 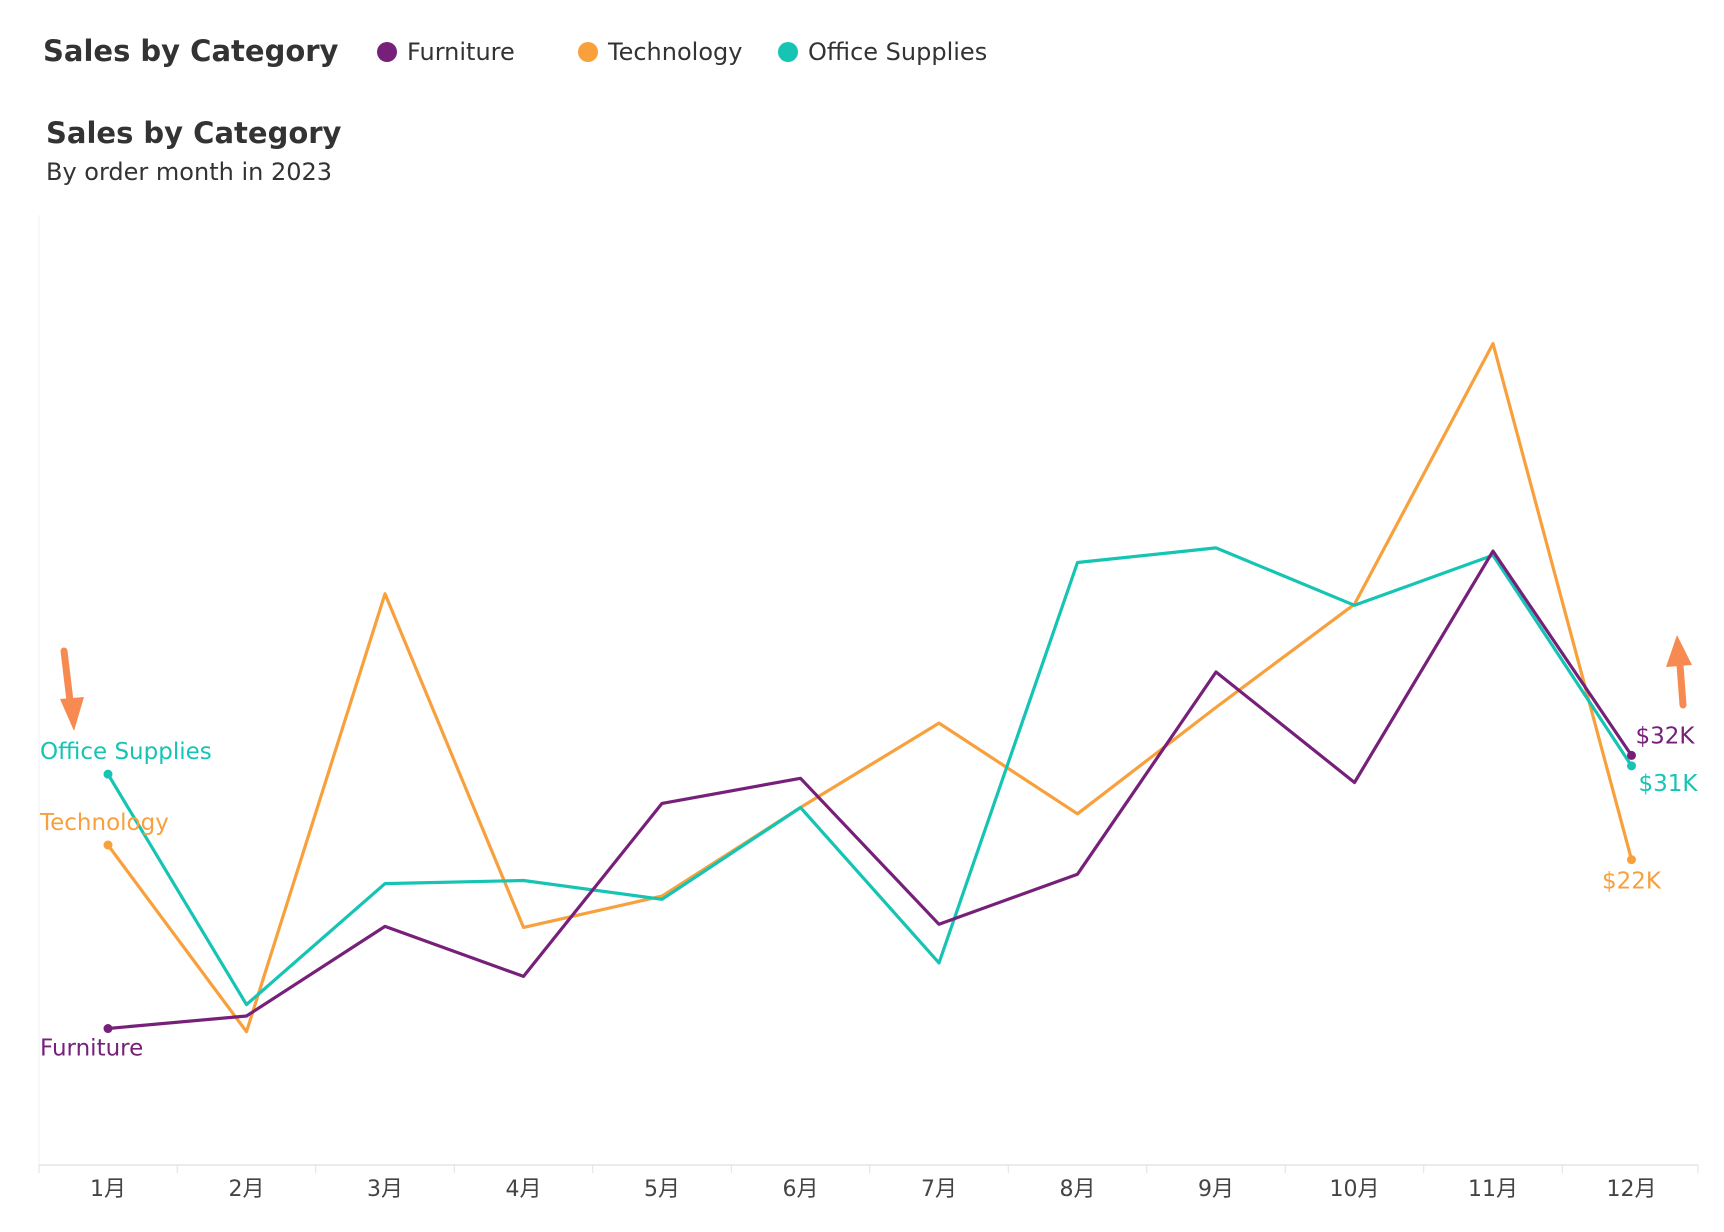 I want to click on legend-label: Office Supplies, so click(x=898, y=52).